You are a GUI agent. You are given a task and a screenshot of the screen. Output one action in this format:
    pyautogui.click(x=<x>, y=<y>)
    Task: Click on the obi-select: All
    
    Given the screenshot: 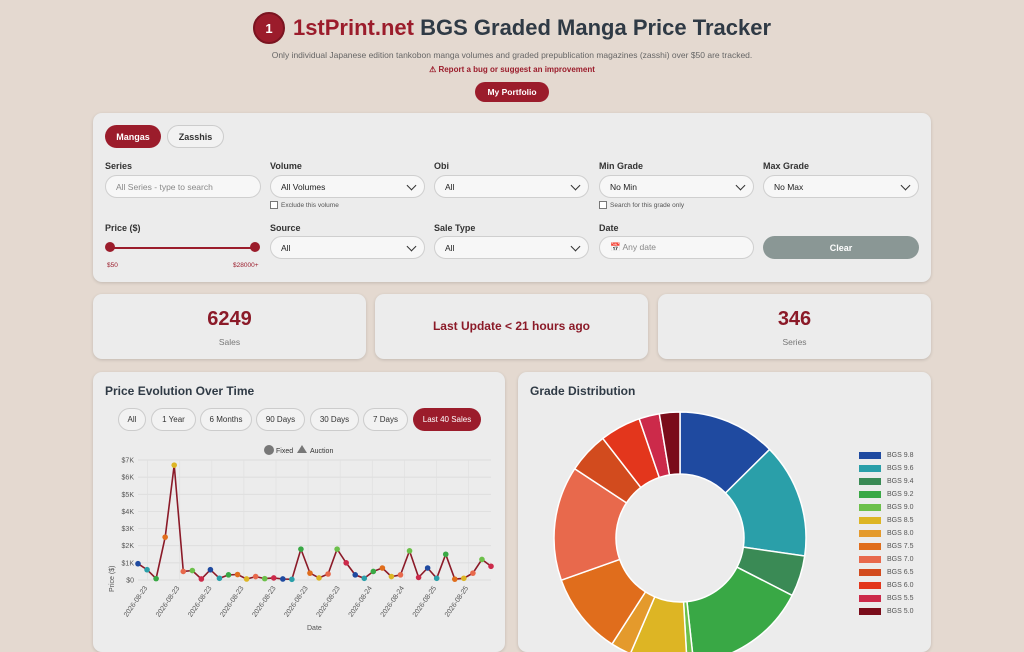 What is the action you would take?
    pyautogui.click(x=511, y=186)
    